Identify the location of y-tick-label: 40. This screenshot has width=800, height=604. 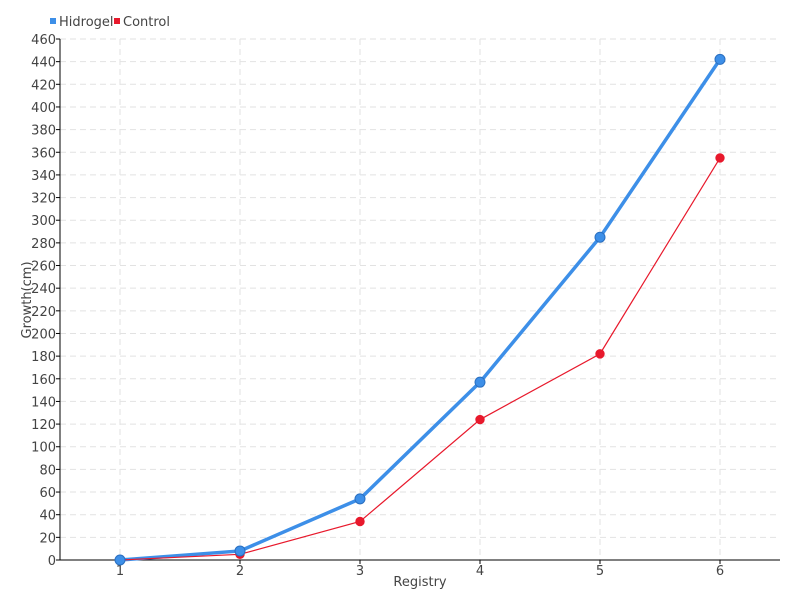
(47, 516).